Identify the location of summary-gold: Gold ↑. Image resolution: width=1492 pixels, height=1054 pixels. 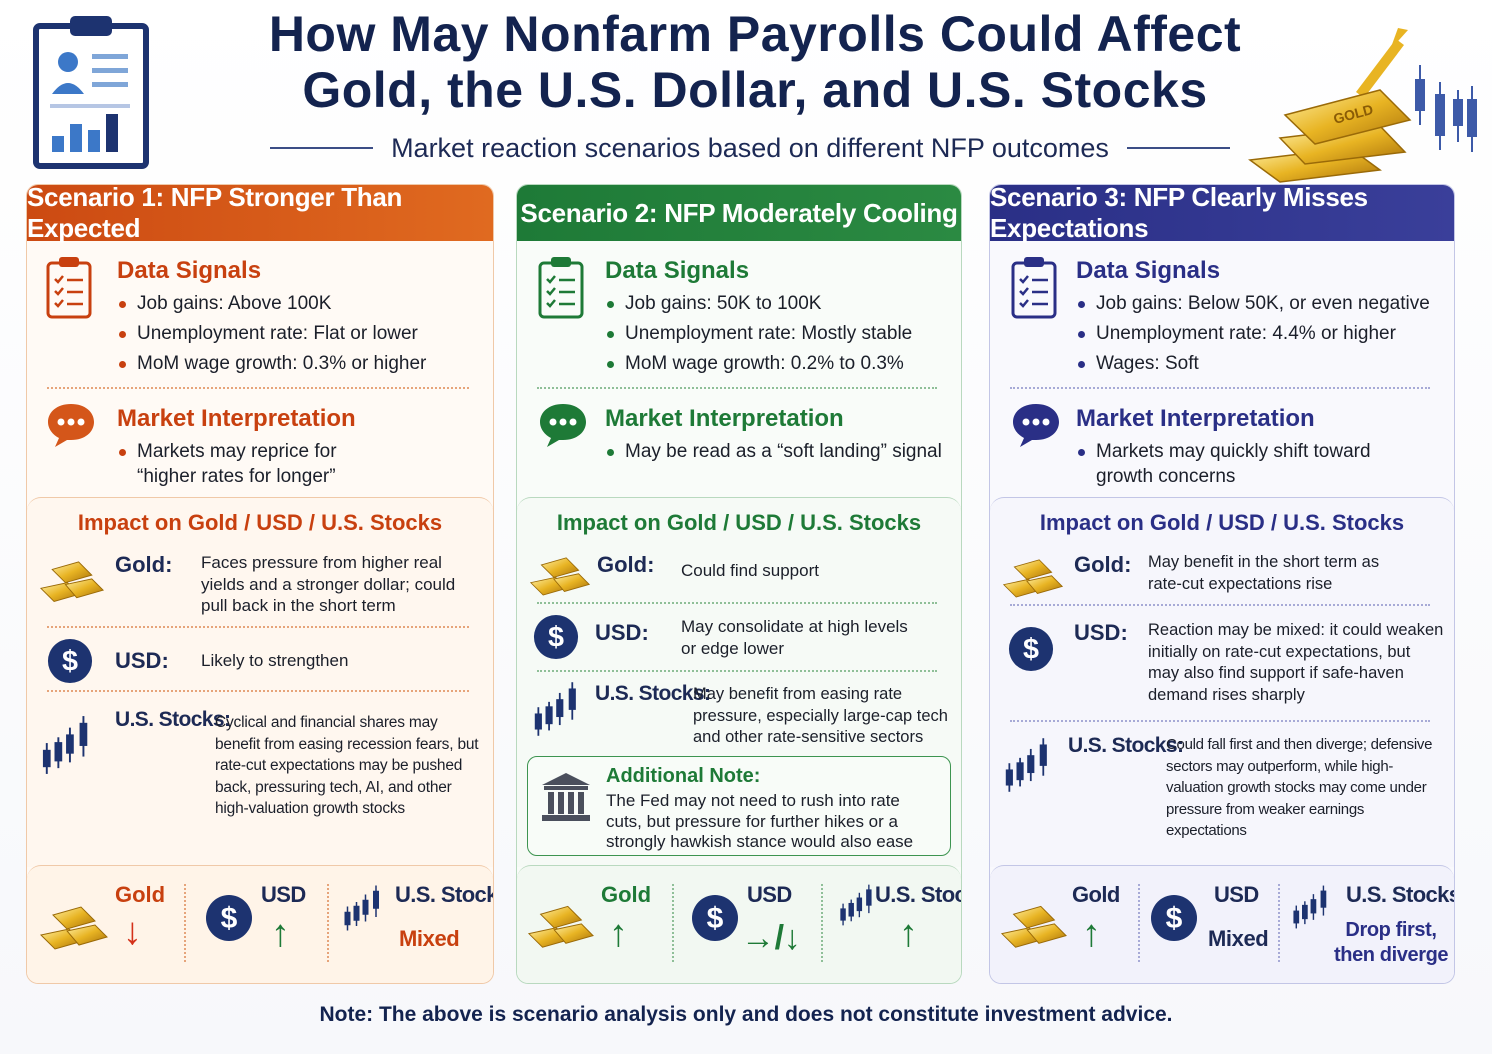
(1065, 924).